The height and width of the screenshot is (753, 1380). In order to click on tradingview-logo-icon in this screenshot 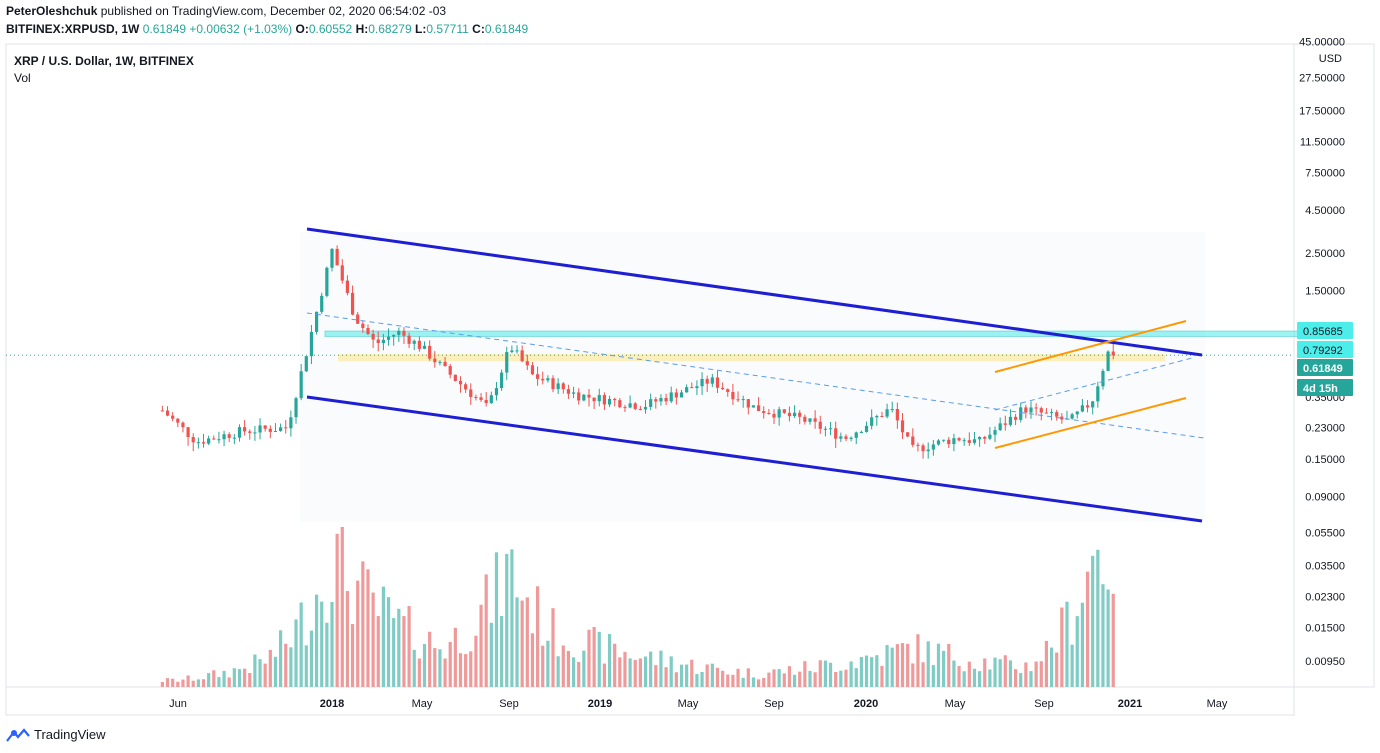, I will do `click(18, 734)`.